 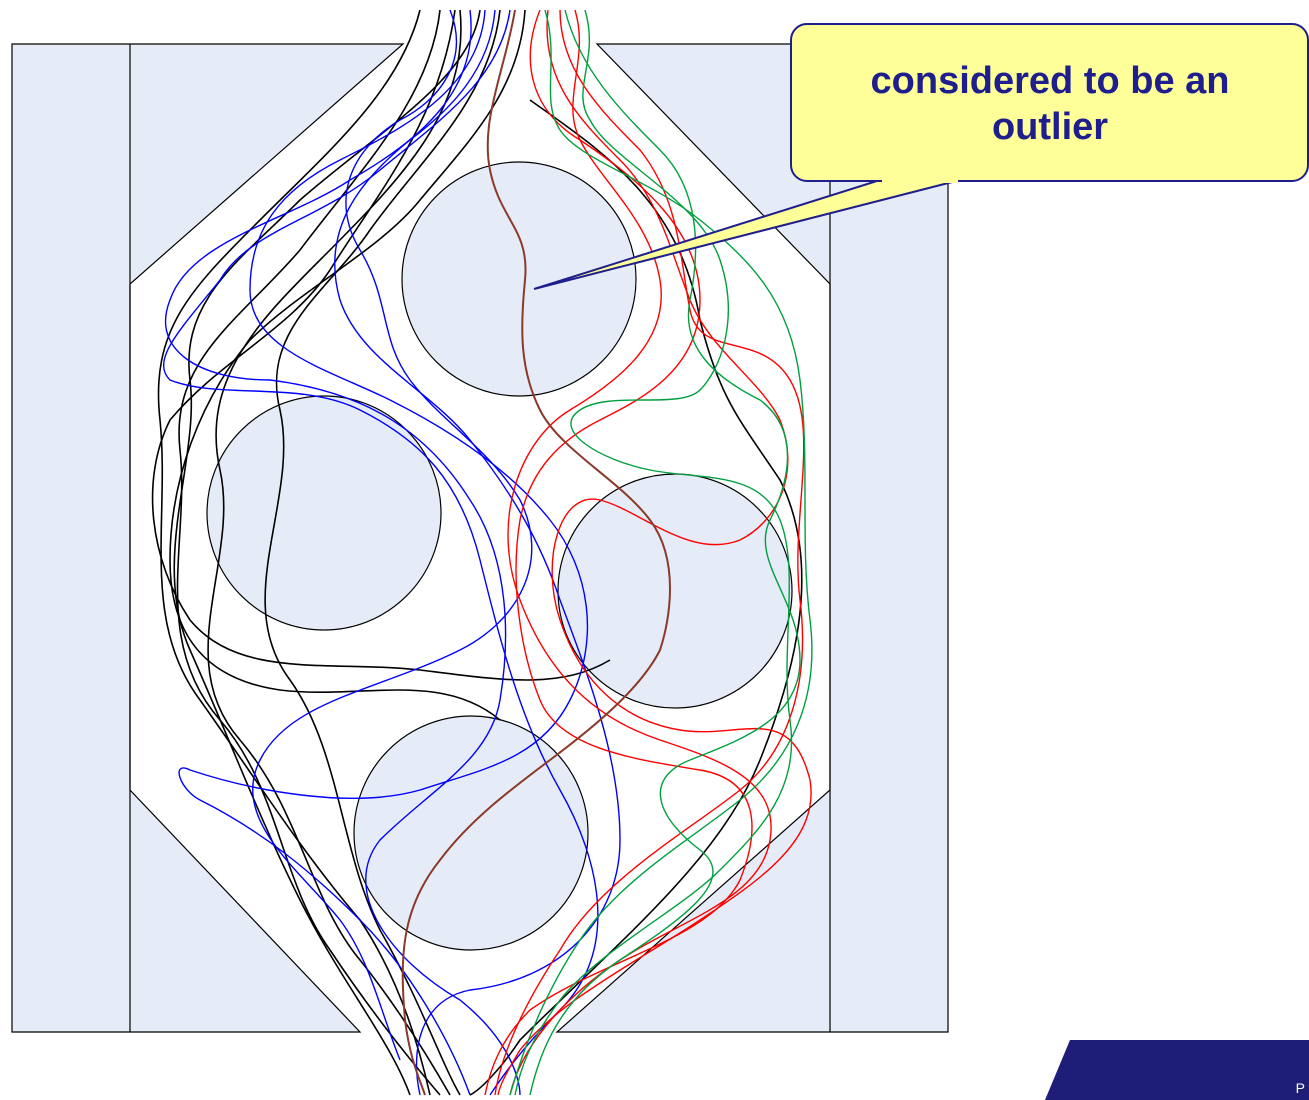 What do you see at coordinates (1050, 127) in the screenshot?
I see `callout-line-2: outlier` at bounding box center [1050, 127].